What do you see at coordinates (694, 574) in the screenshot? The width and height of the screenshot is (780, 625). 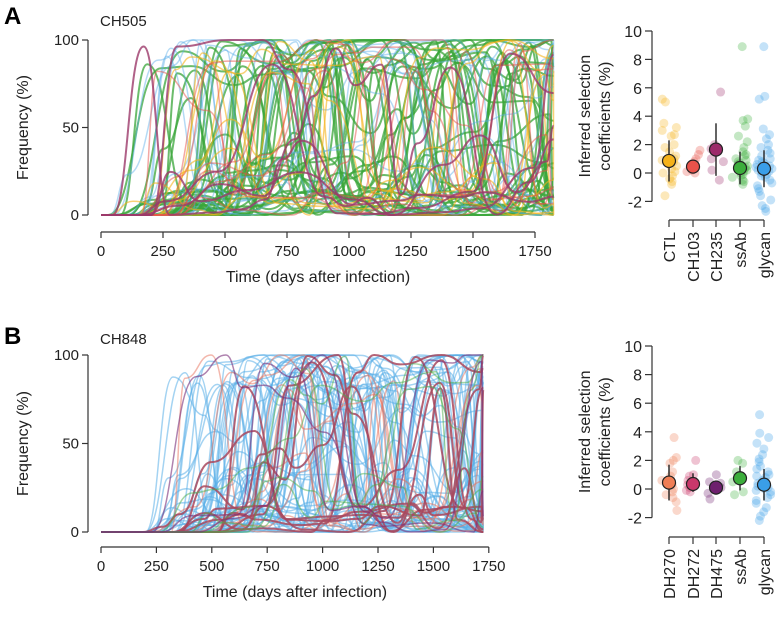 I see `category-label: DH272` at bounding box center [694, 574].